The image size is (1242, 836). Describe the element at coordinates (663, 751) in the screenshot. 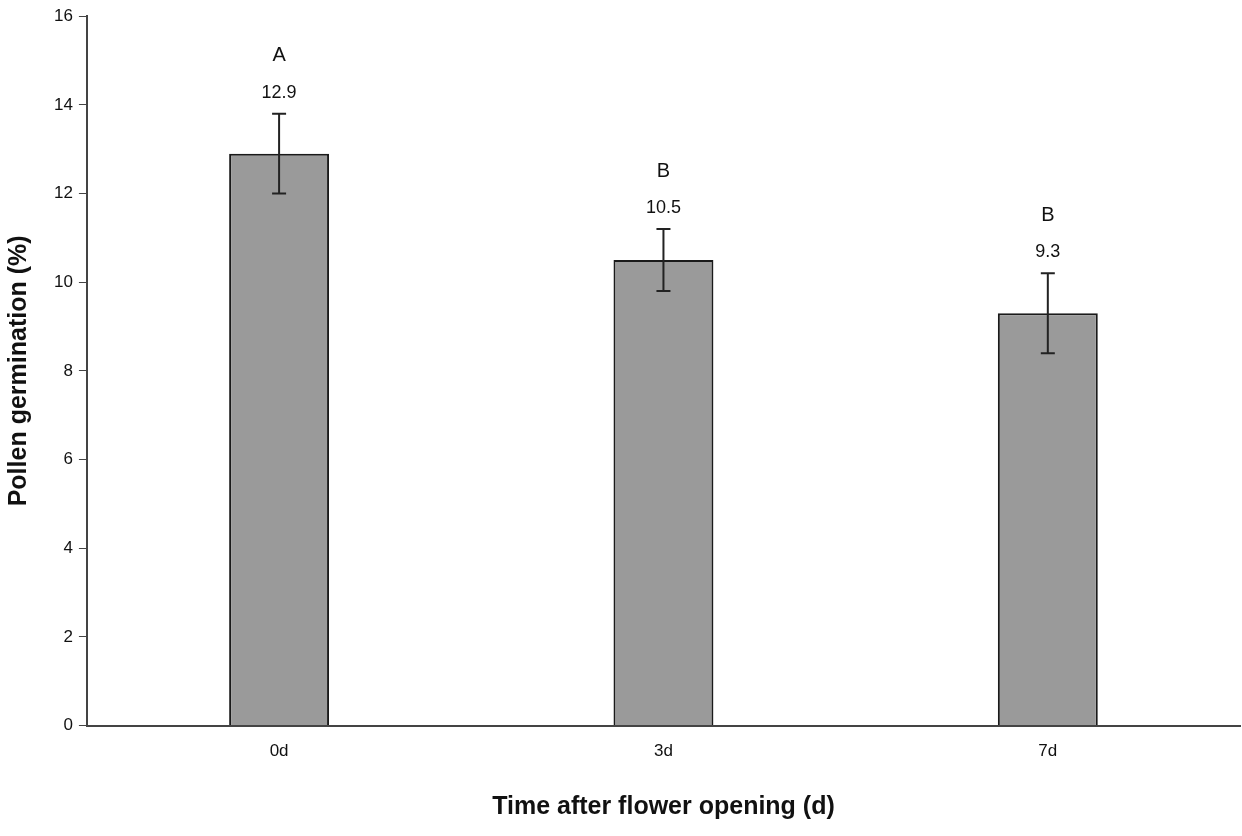

I see `x-tick-label: 3d` at that location.